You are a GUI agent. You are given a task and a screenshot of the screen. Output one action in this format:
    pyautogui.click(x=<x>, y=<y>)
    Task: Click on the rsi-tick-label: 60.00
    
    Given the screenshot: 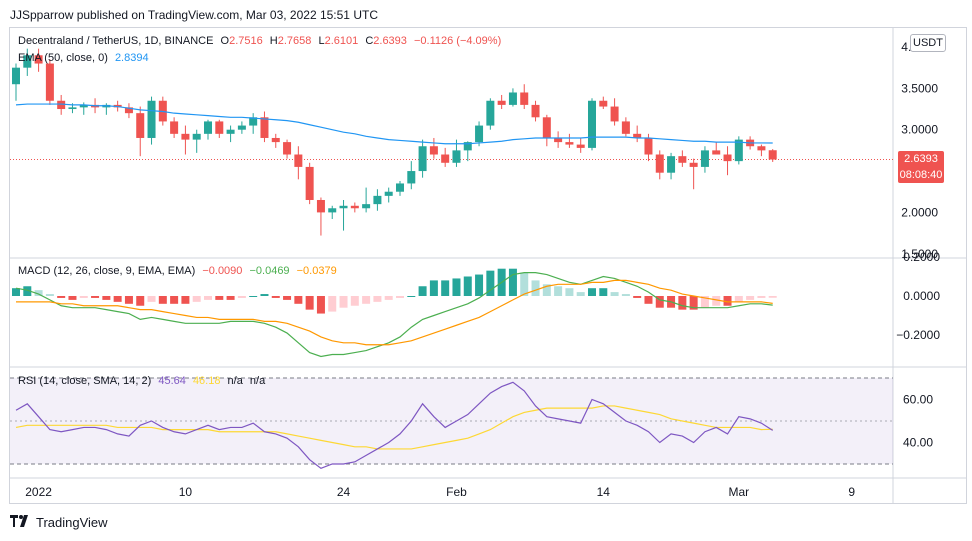 What is the action you would take?
    pyautogui.click(x=918, y=400)
    